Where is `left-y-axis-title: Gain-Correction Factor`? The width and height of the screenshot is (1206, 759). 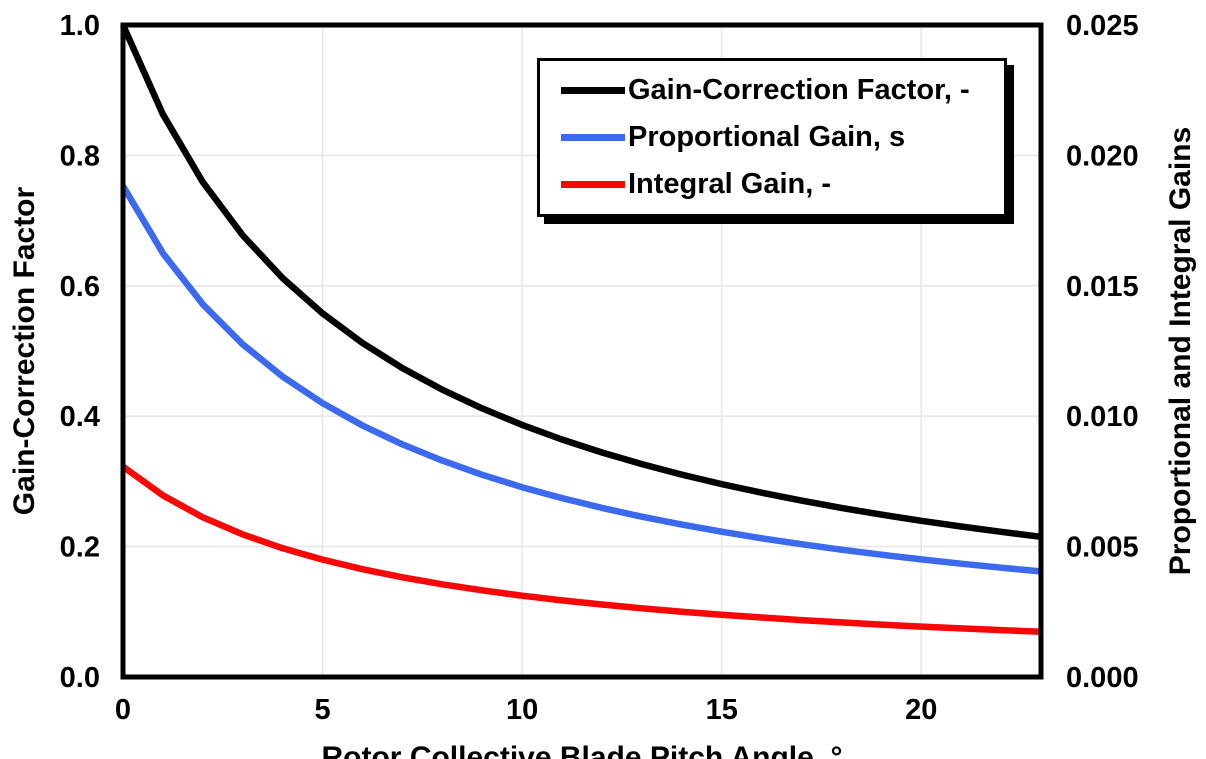
left-y-axis-title: Gain-Correction Factor is located at coordinates (24, 351).